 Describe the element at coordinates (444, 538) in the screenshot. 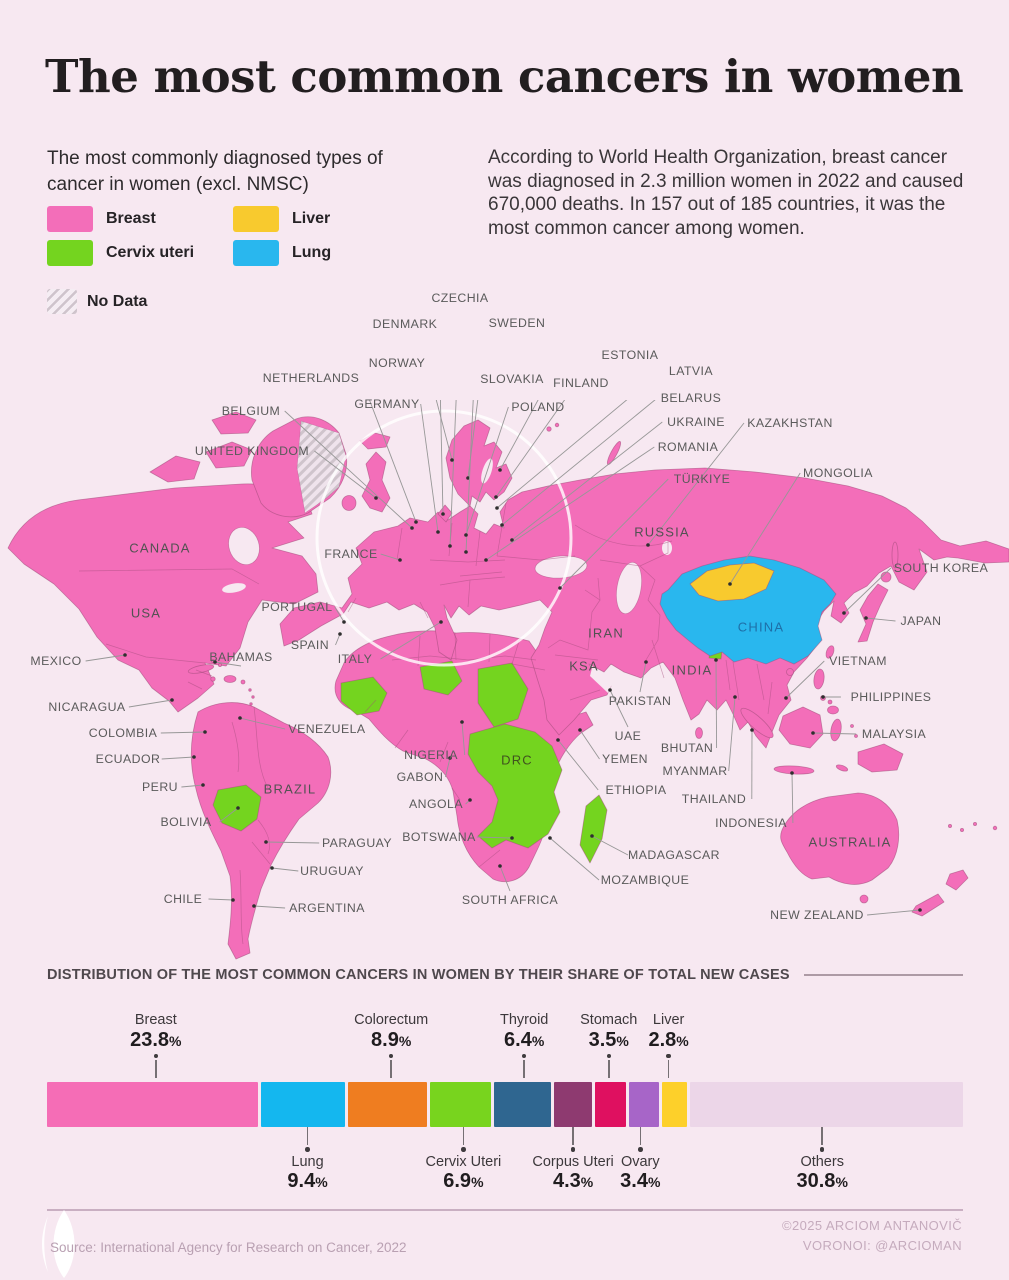

I see `europe-magnifier-circle` at that location.